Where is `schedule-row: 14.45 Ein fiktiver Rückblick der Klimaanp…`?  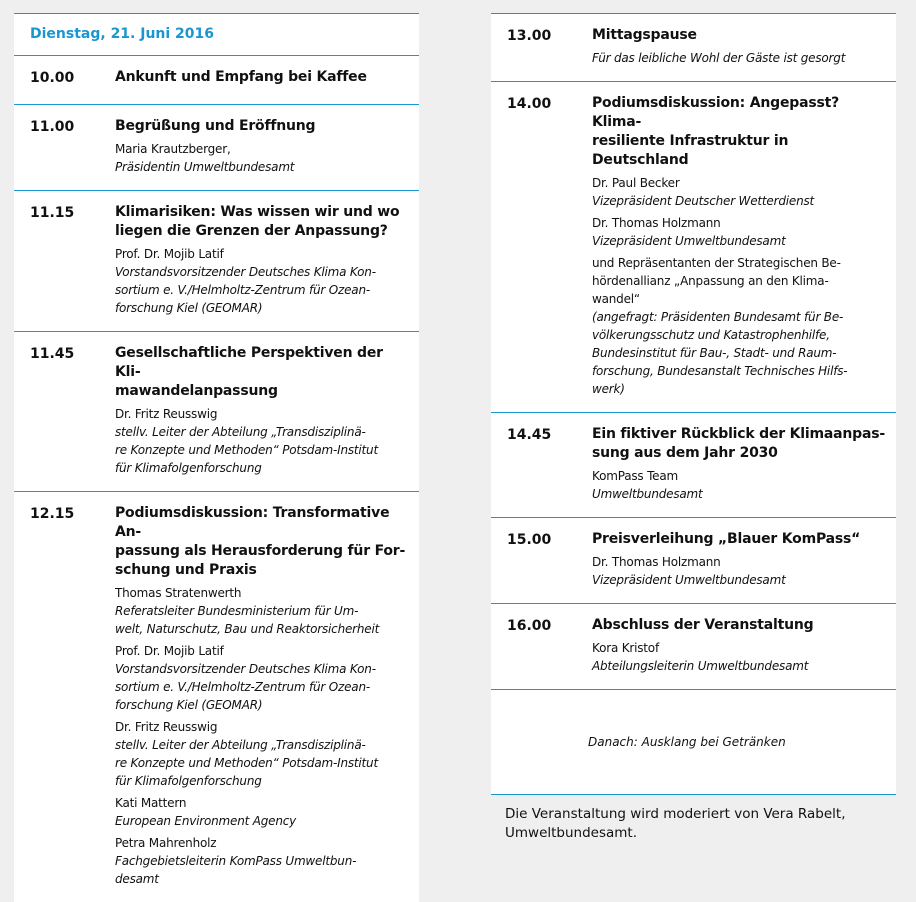 schedule-row: 14.45 Ein fiktiver Rückblick der Klimaanp… is located at coordinates (693, 465).